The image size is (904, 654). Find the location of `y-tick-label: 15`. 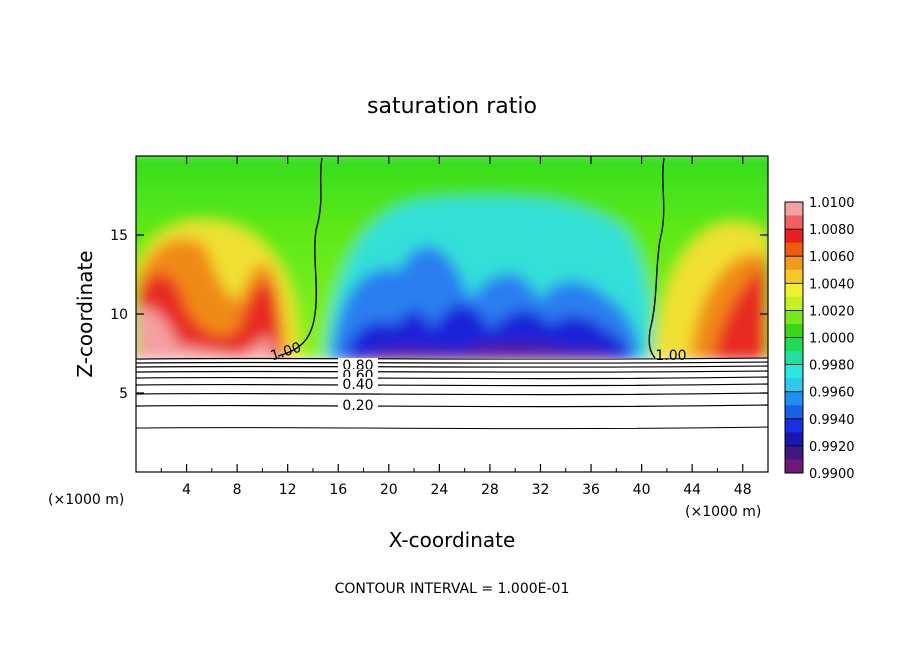

y-tick-label: 15 is located at coordinates (119, 236).